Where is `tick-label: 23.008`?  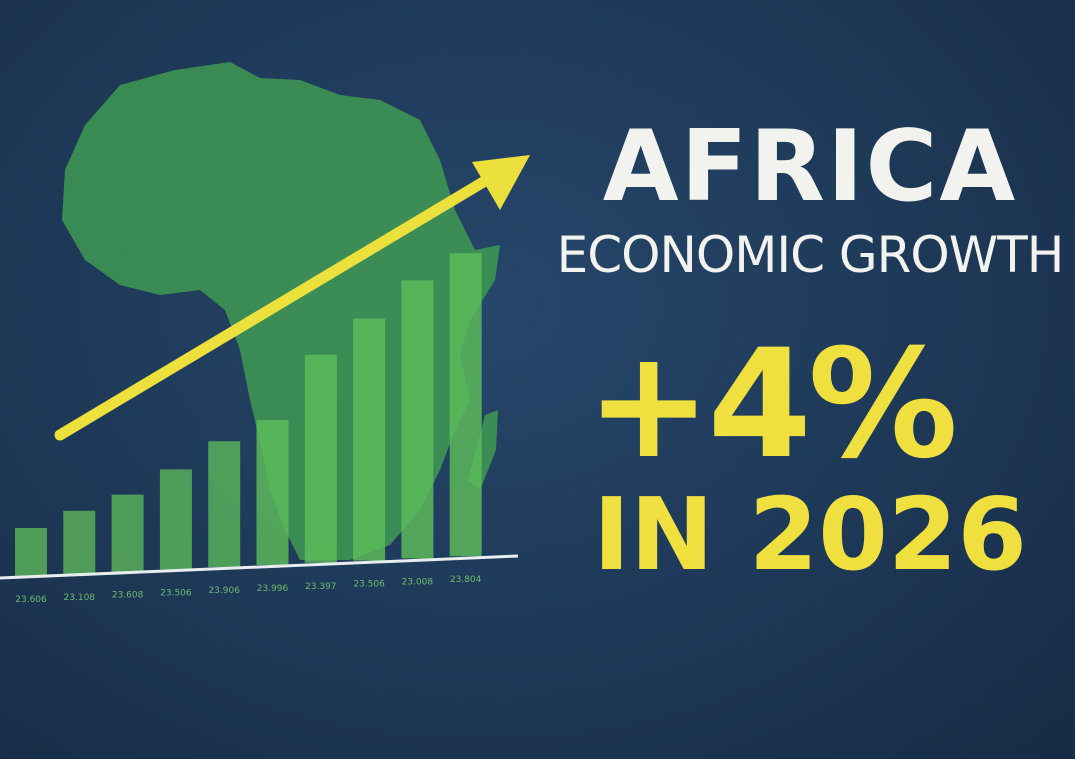 tick-label: 23.008 is located at coordinates (418, 582).